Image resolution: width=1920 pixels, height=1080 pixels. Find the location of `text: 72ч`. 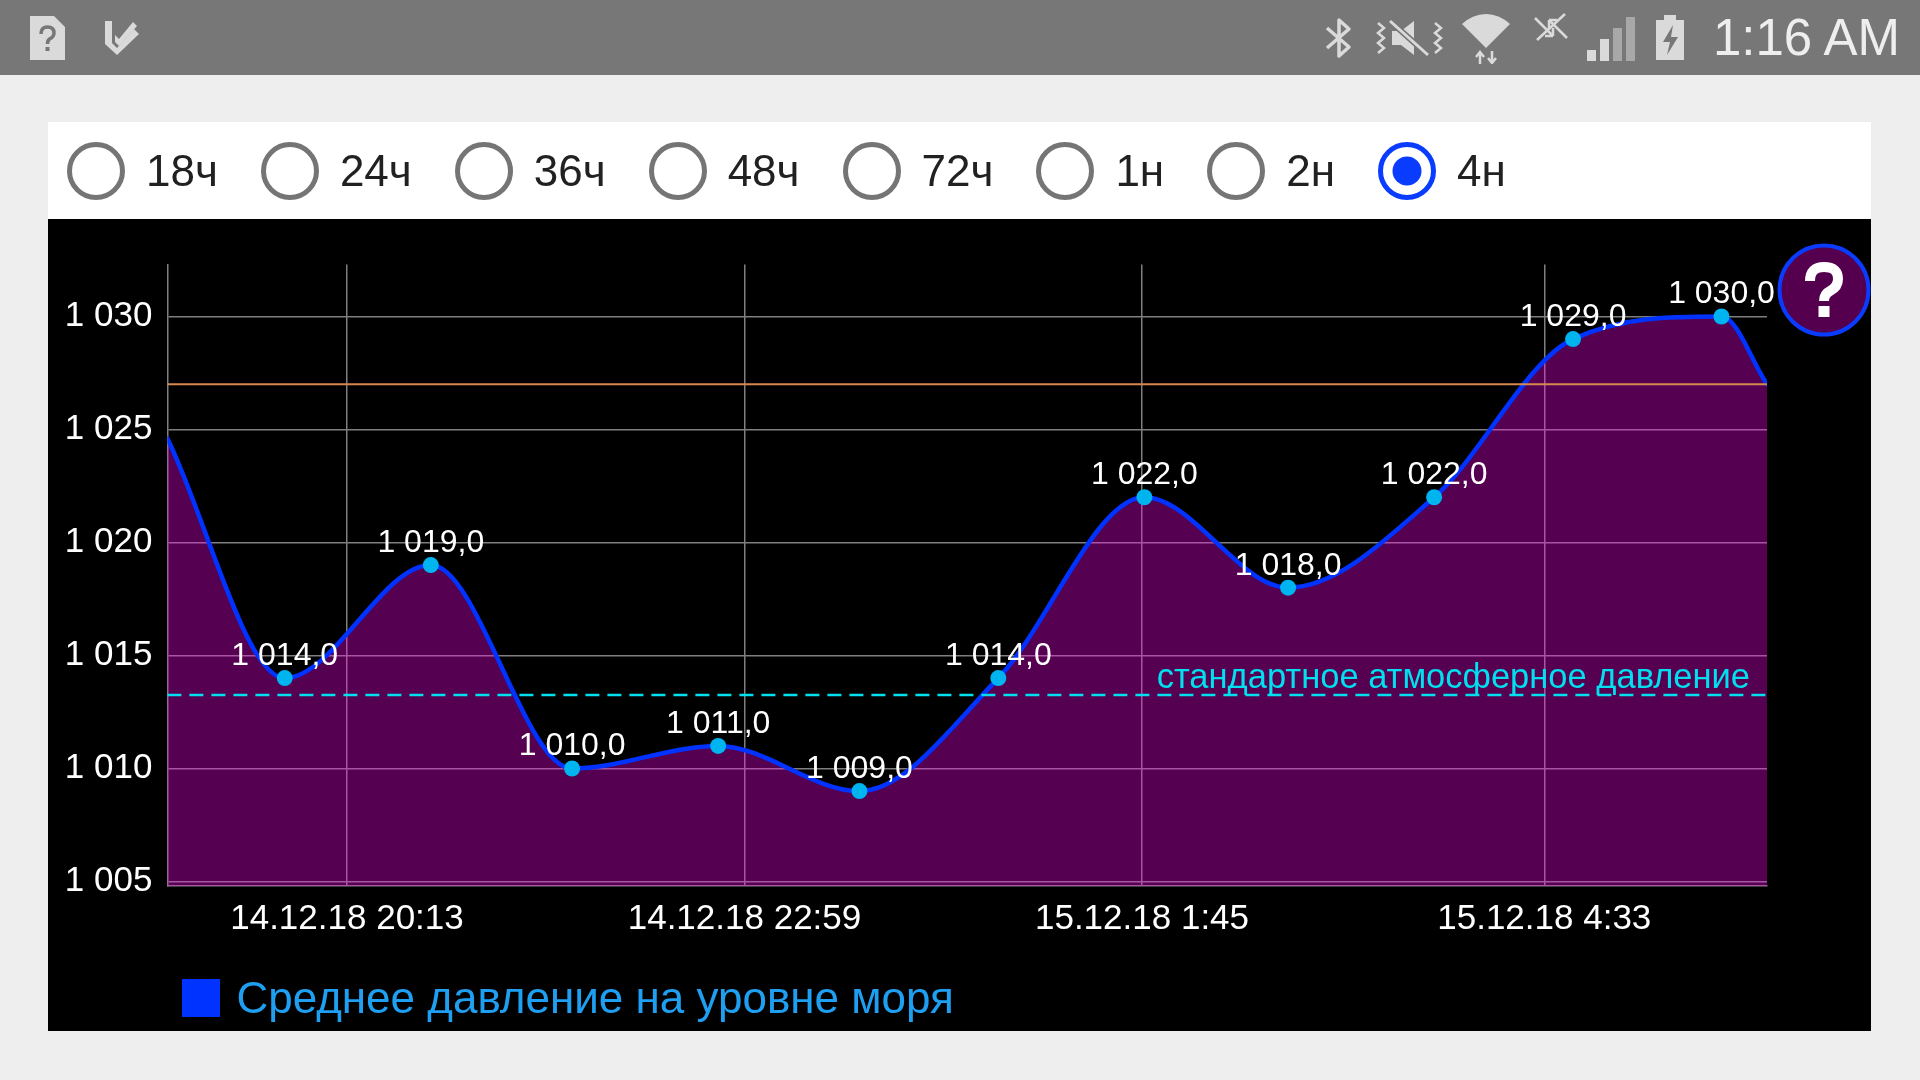

text: 72ч is located at coordinates (957, 170).